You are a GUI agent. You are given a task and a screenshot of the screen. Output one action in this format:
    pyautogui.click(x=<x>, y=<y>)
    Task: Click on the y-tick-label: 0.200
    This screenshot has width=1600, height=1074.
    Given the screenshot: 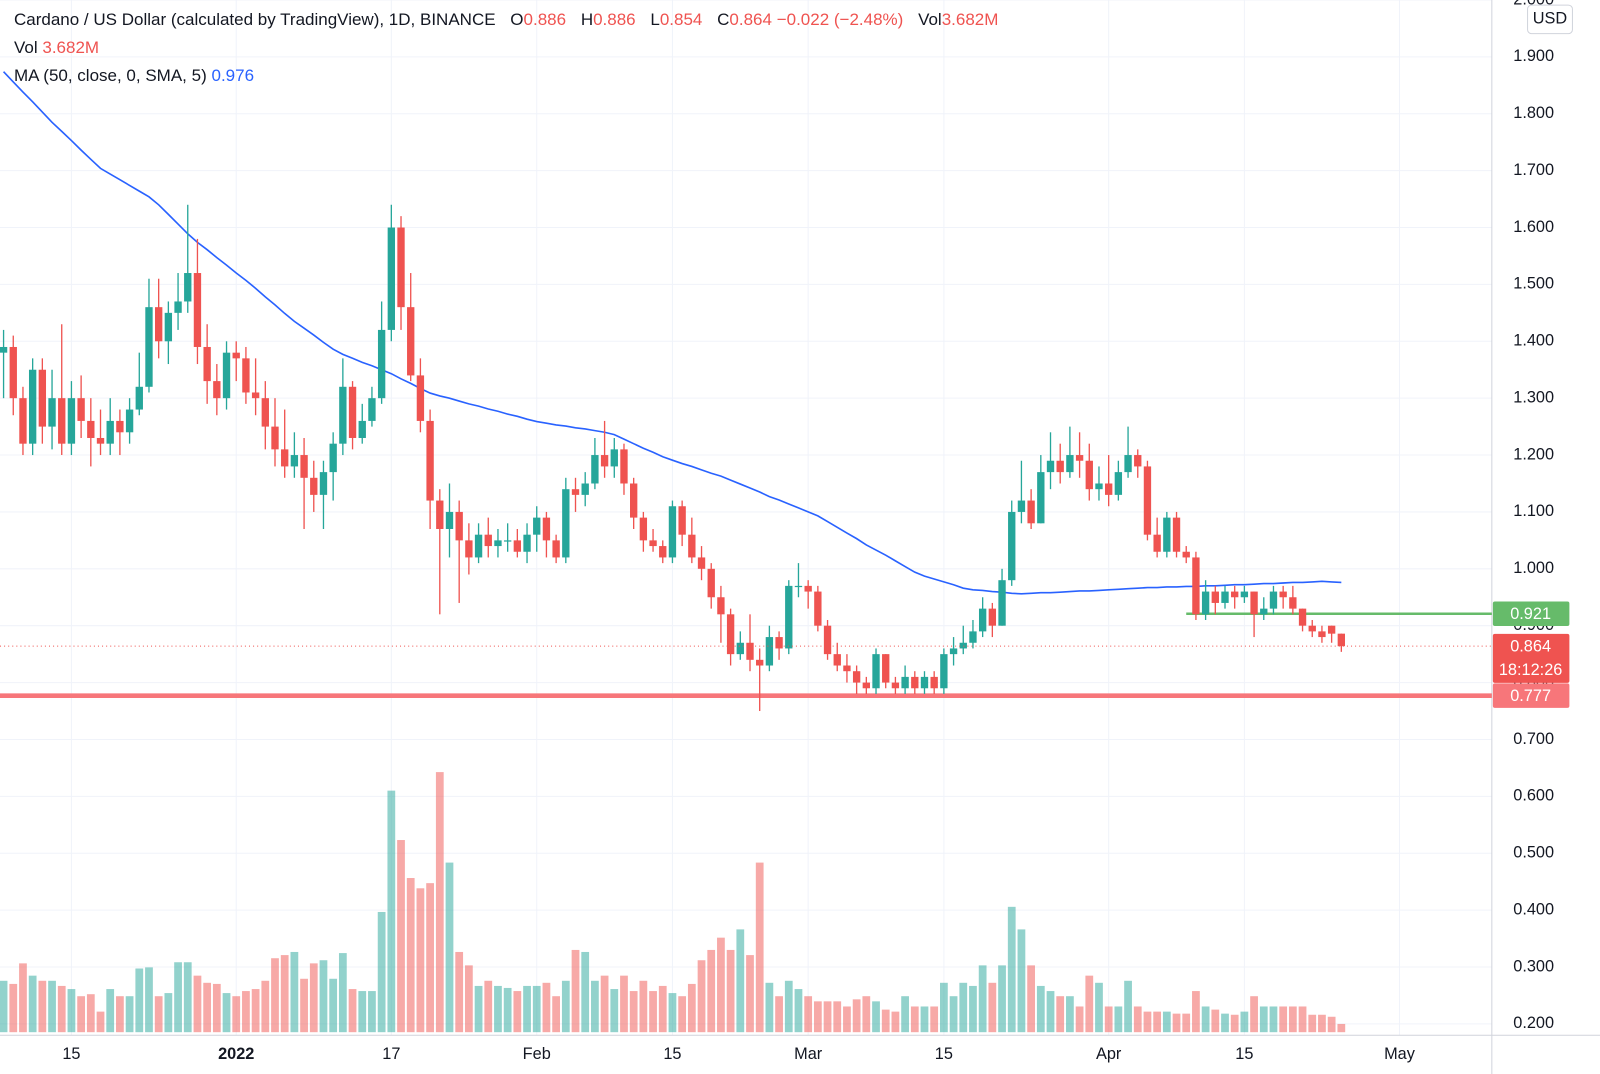 What is the action you would take?
    pyautogui.click(x=1533, y=1023)
    